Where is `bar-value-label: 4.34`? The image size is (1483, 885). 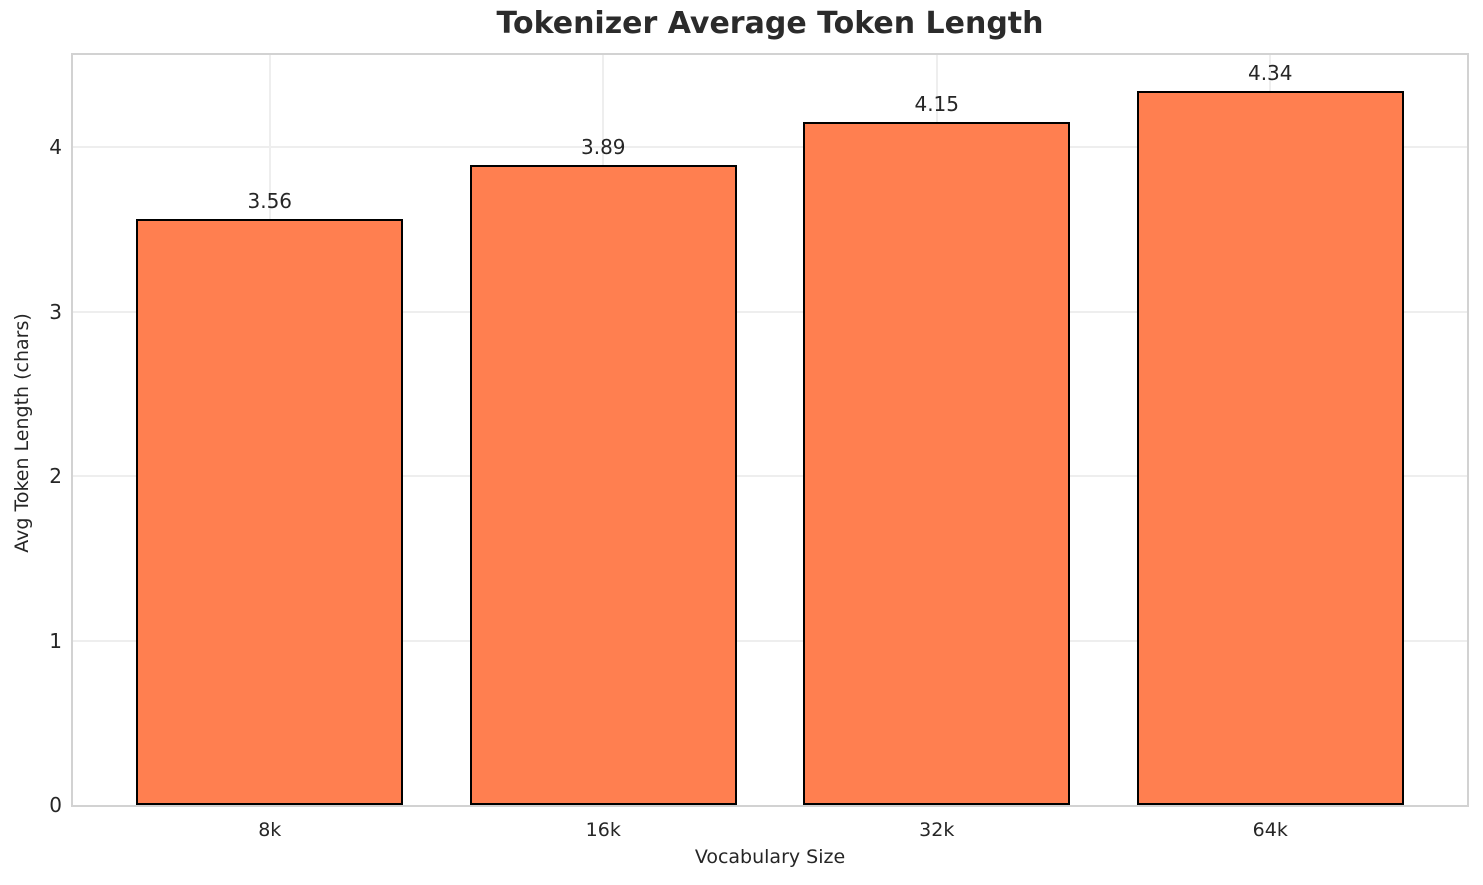 bar-value-label: 4.34 is located at coordinates (1270, 73).